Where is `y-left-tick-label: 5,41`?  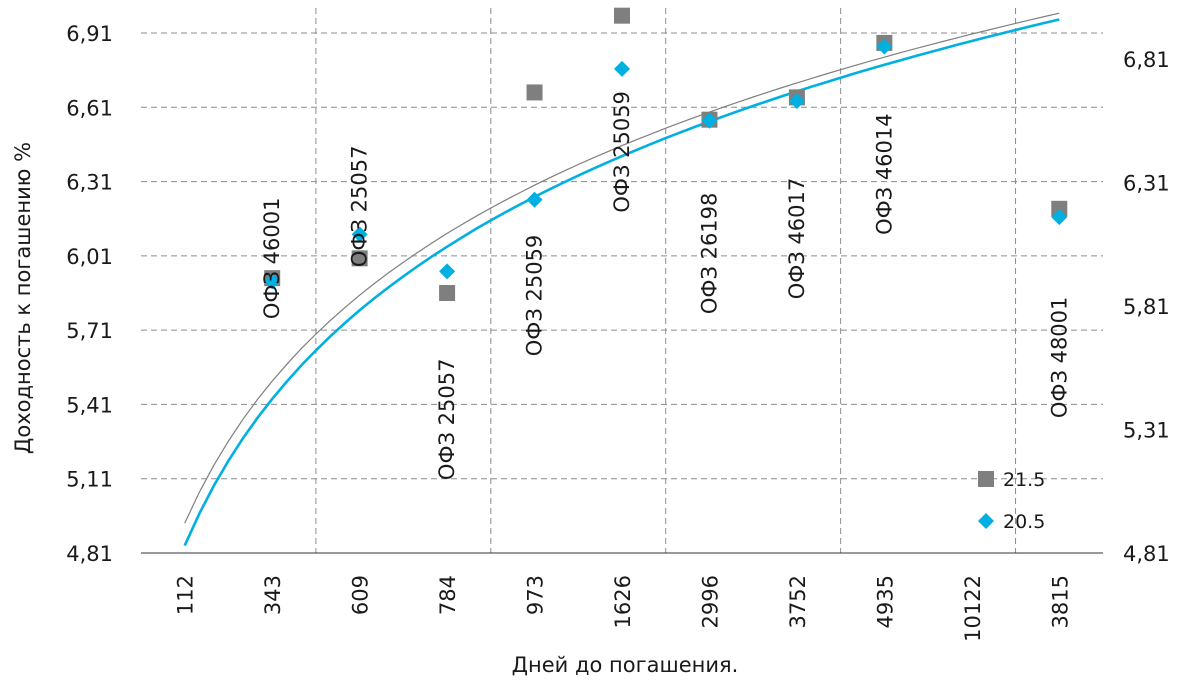 y-left-tick-label: 5,41 is located at coordinates (89, 405).